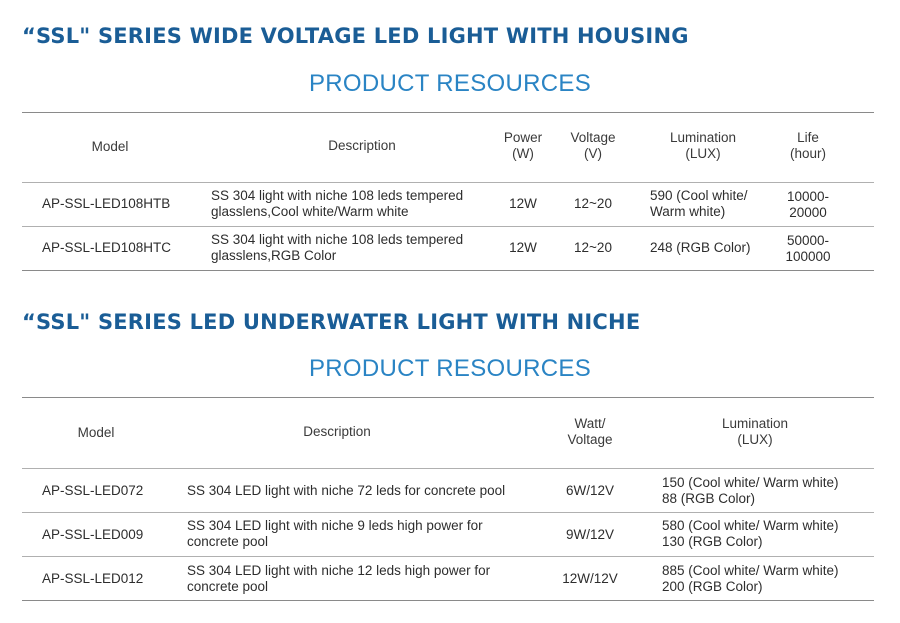 The width and height of the screenshot is (900, 623). I want to click on table1-row2-life: 50000- 100000, so click(808, 248).